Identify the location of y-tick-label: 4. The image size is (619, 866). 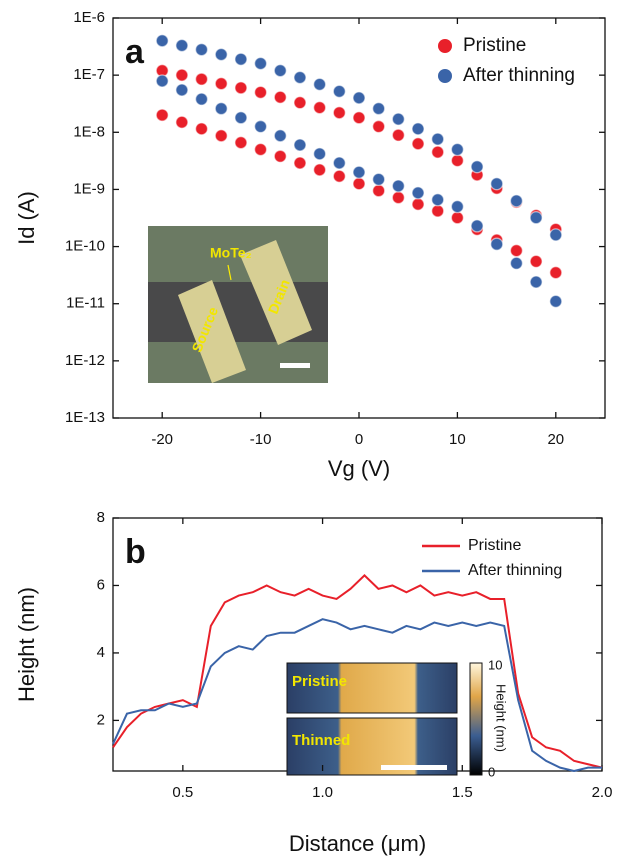
(101, 652).